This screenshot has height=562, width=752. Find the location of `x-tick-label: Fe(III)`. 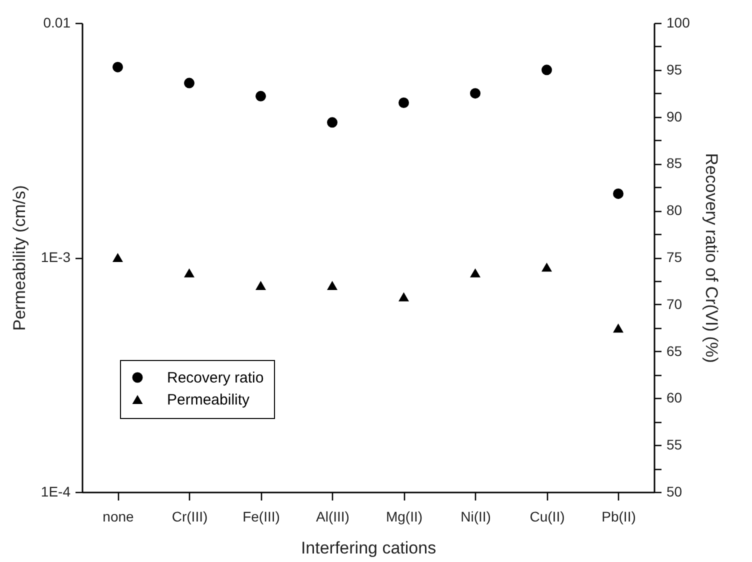

x-tick-label: Fe(III) is located at coordinates (261, 516).